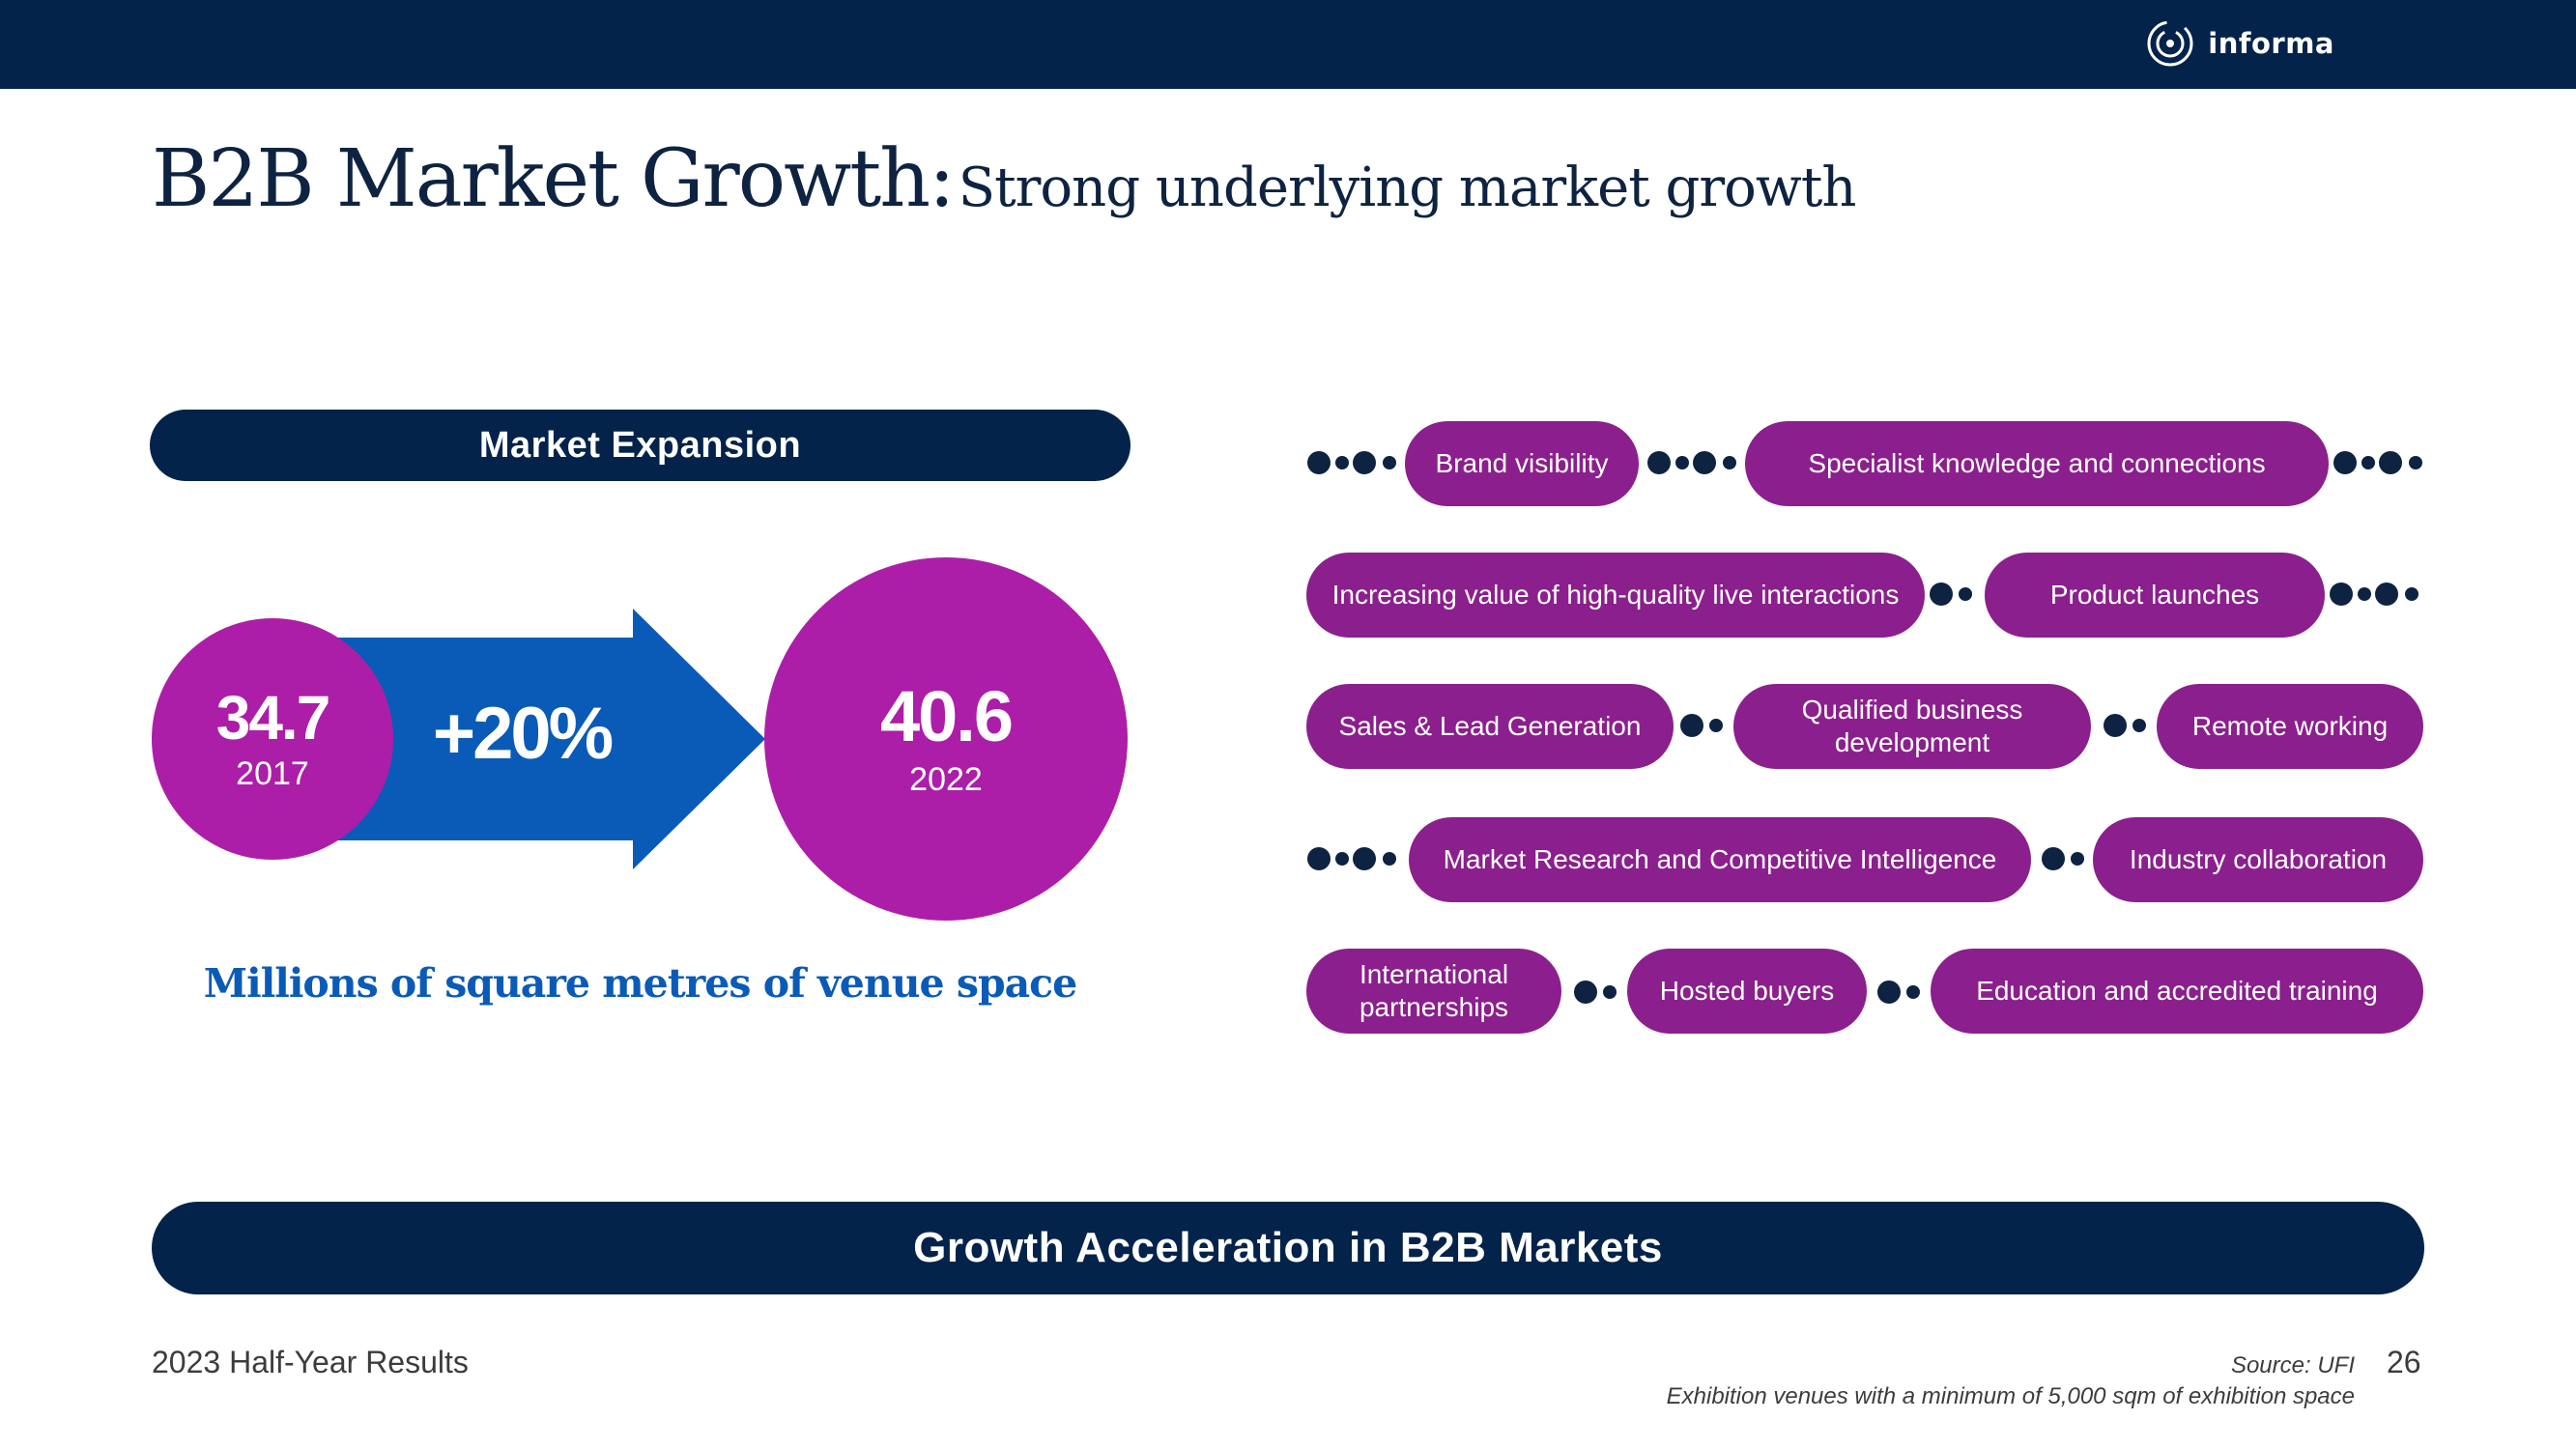  Describe the element at coordinates (1288, 44) in the screenshot. I see `top-bar: informa` at that location.